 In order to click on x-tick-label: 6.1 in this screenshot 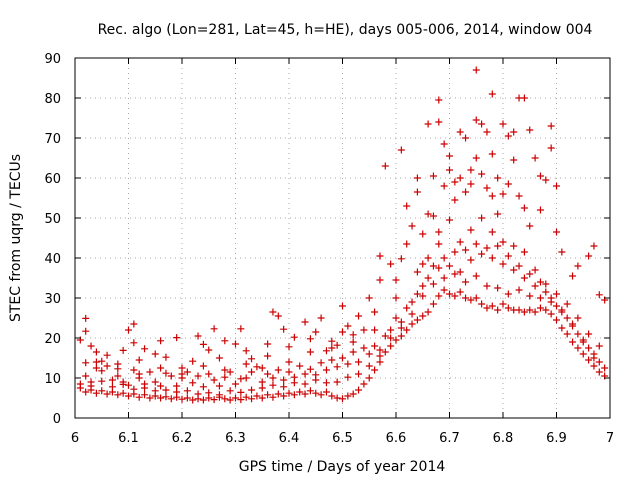, I will do `click(128, 438)`.